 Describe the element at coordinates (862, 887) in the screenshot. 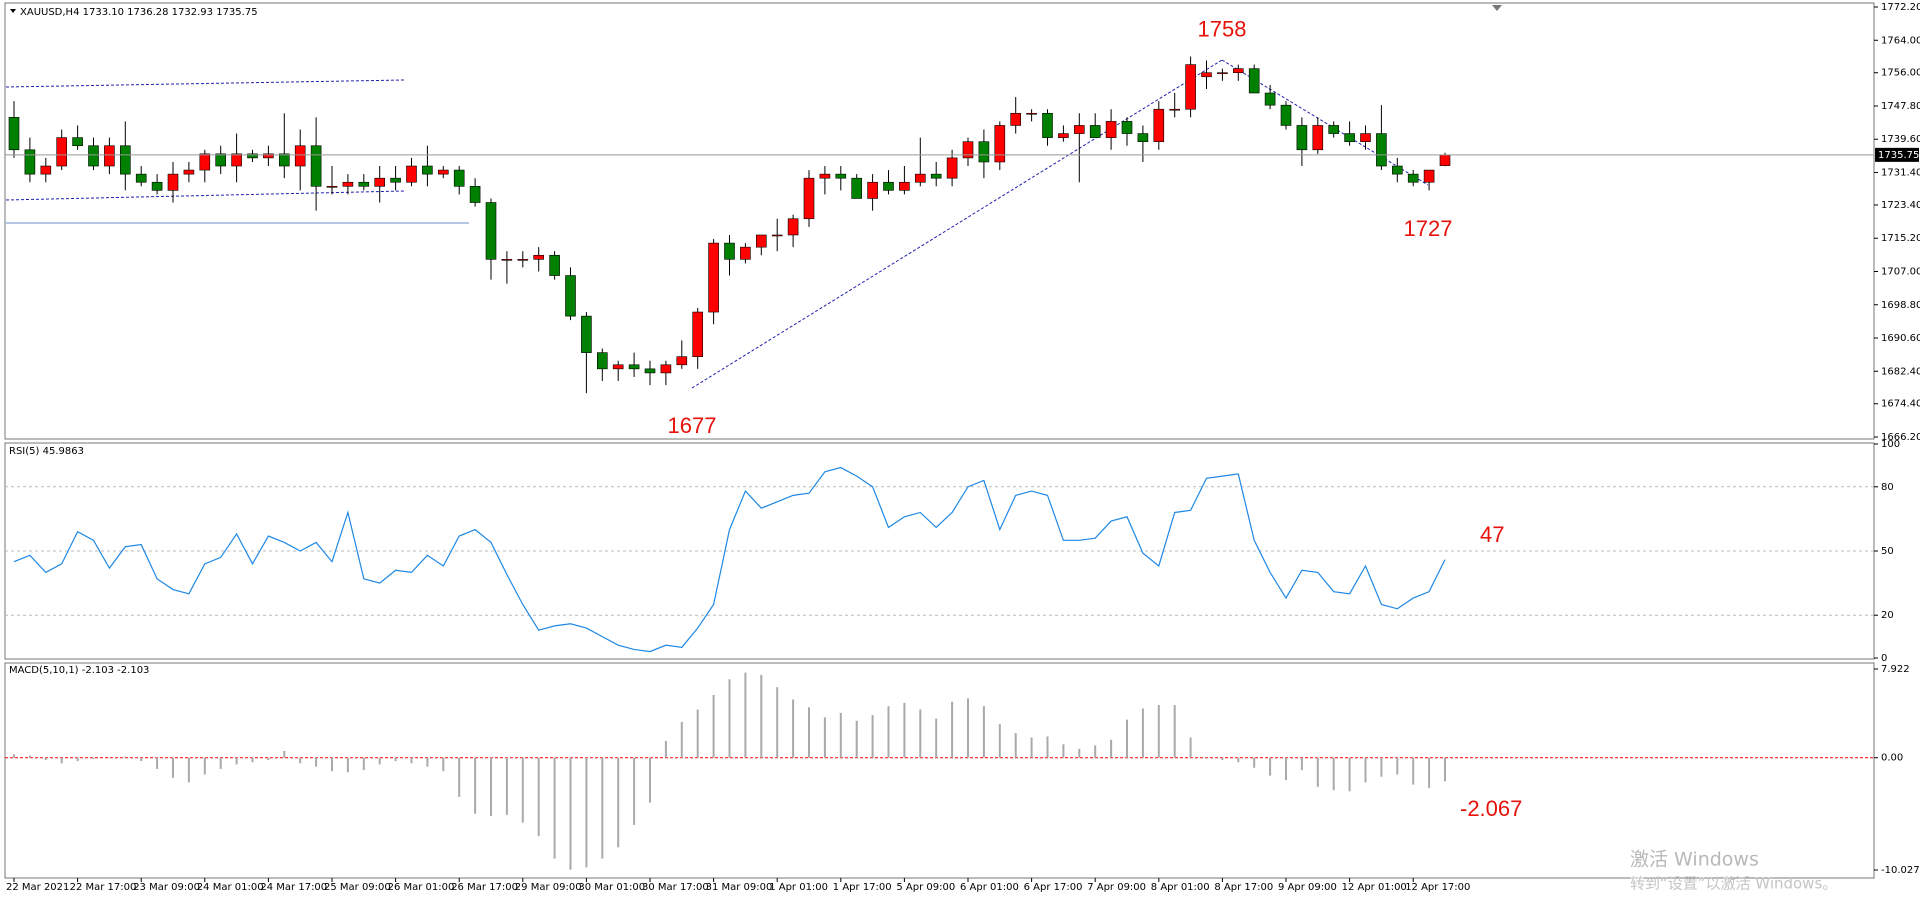

I see `x-tick-label: 1 Apr 17:00` at that location.